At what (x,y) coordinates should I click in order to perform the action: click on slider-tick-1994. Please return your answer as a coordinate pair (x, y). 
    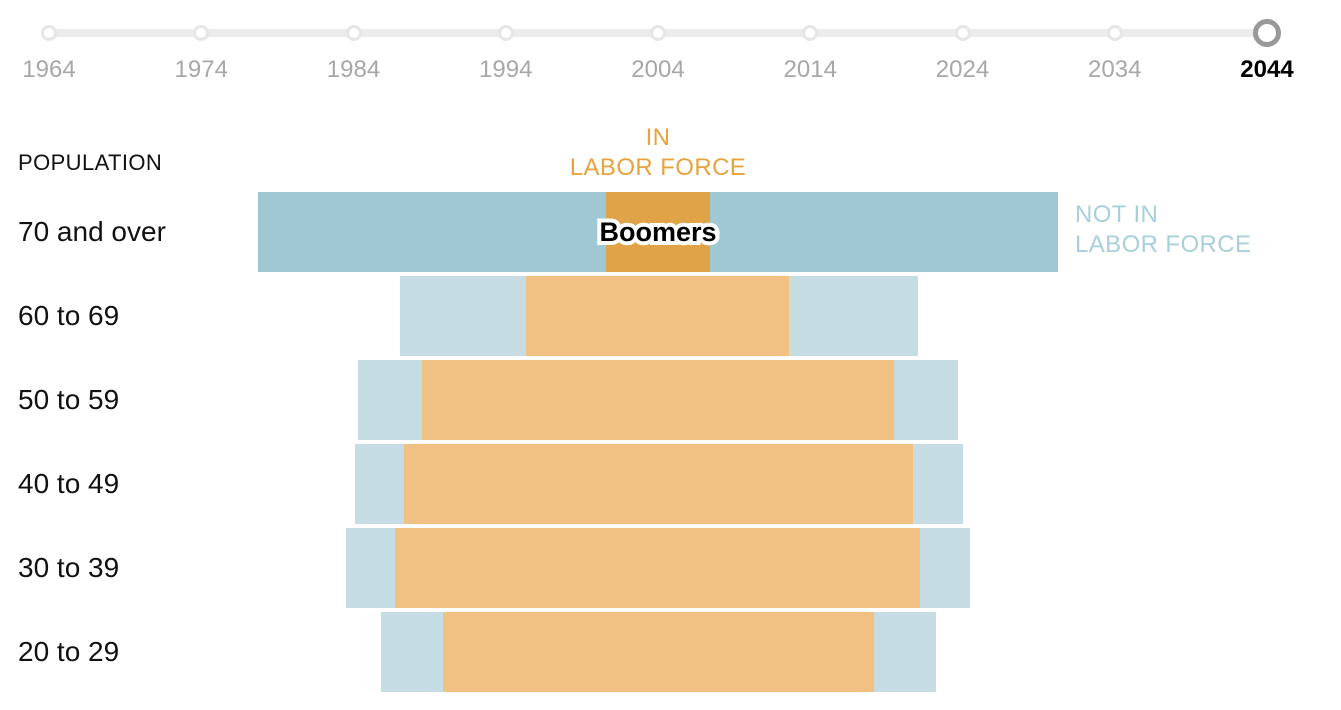
    Looking at the image, I should click on (505, 33).